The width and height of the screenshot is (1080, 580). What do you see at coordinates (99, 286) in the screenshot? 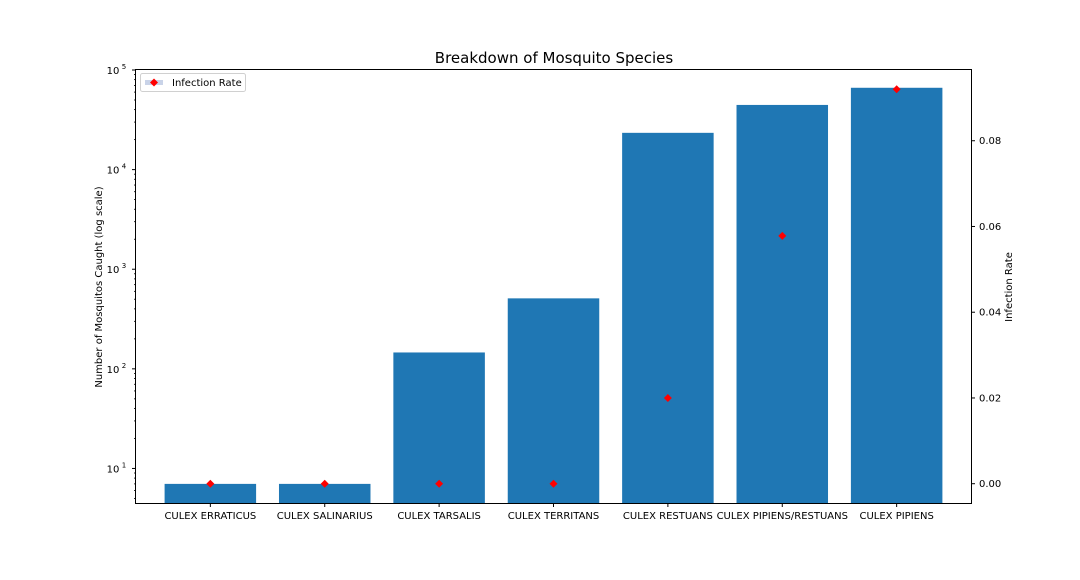
I see `y-axis-label: Number of Mosquitos Caught (log scale)` at bounding box center [99, 286].